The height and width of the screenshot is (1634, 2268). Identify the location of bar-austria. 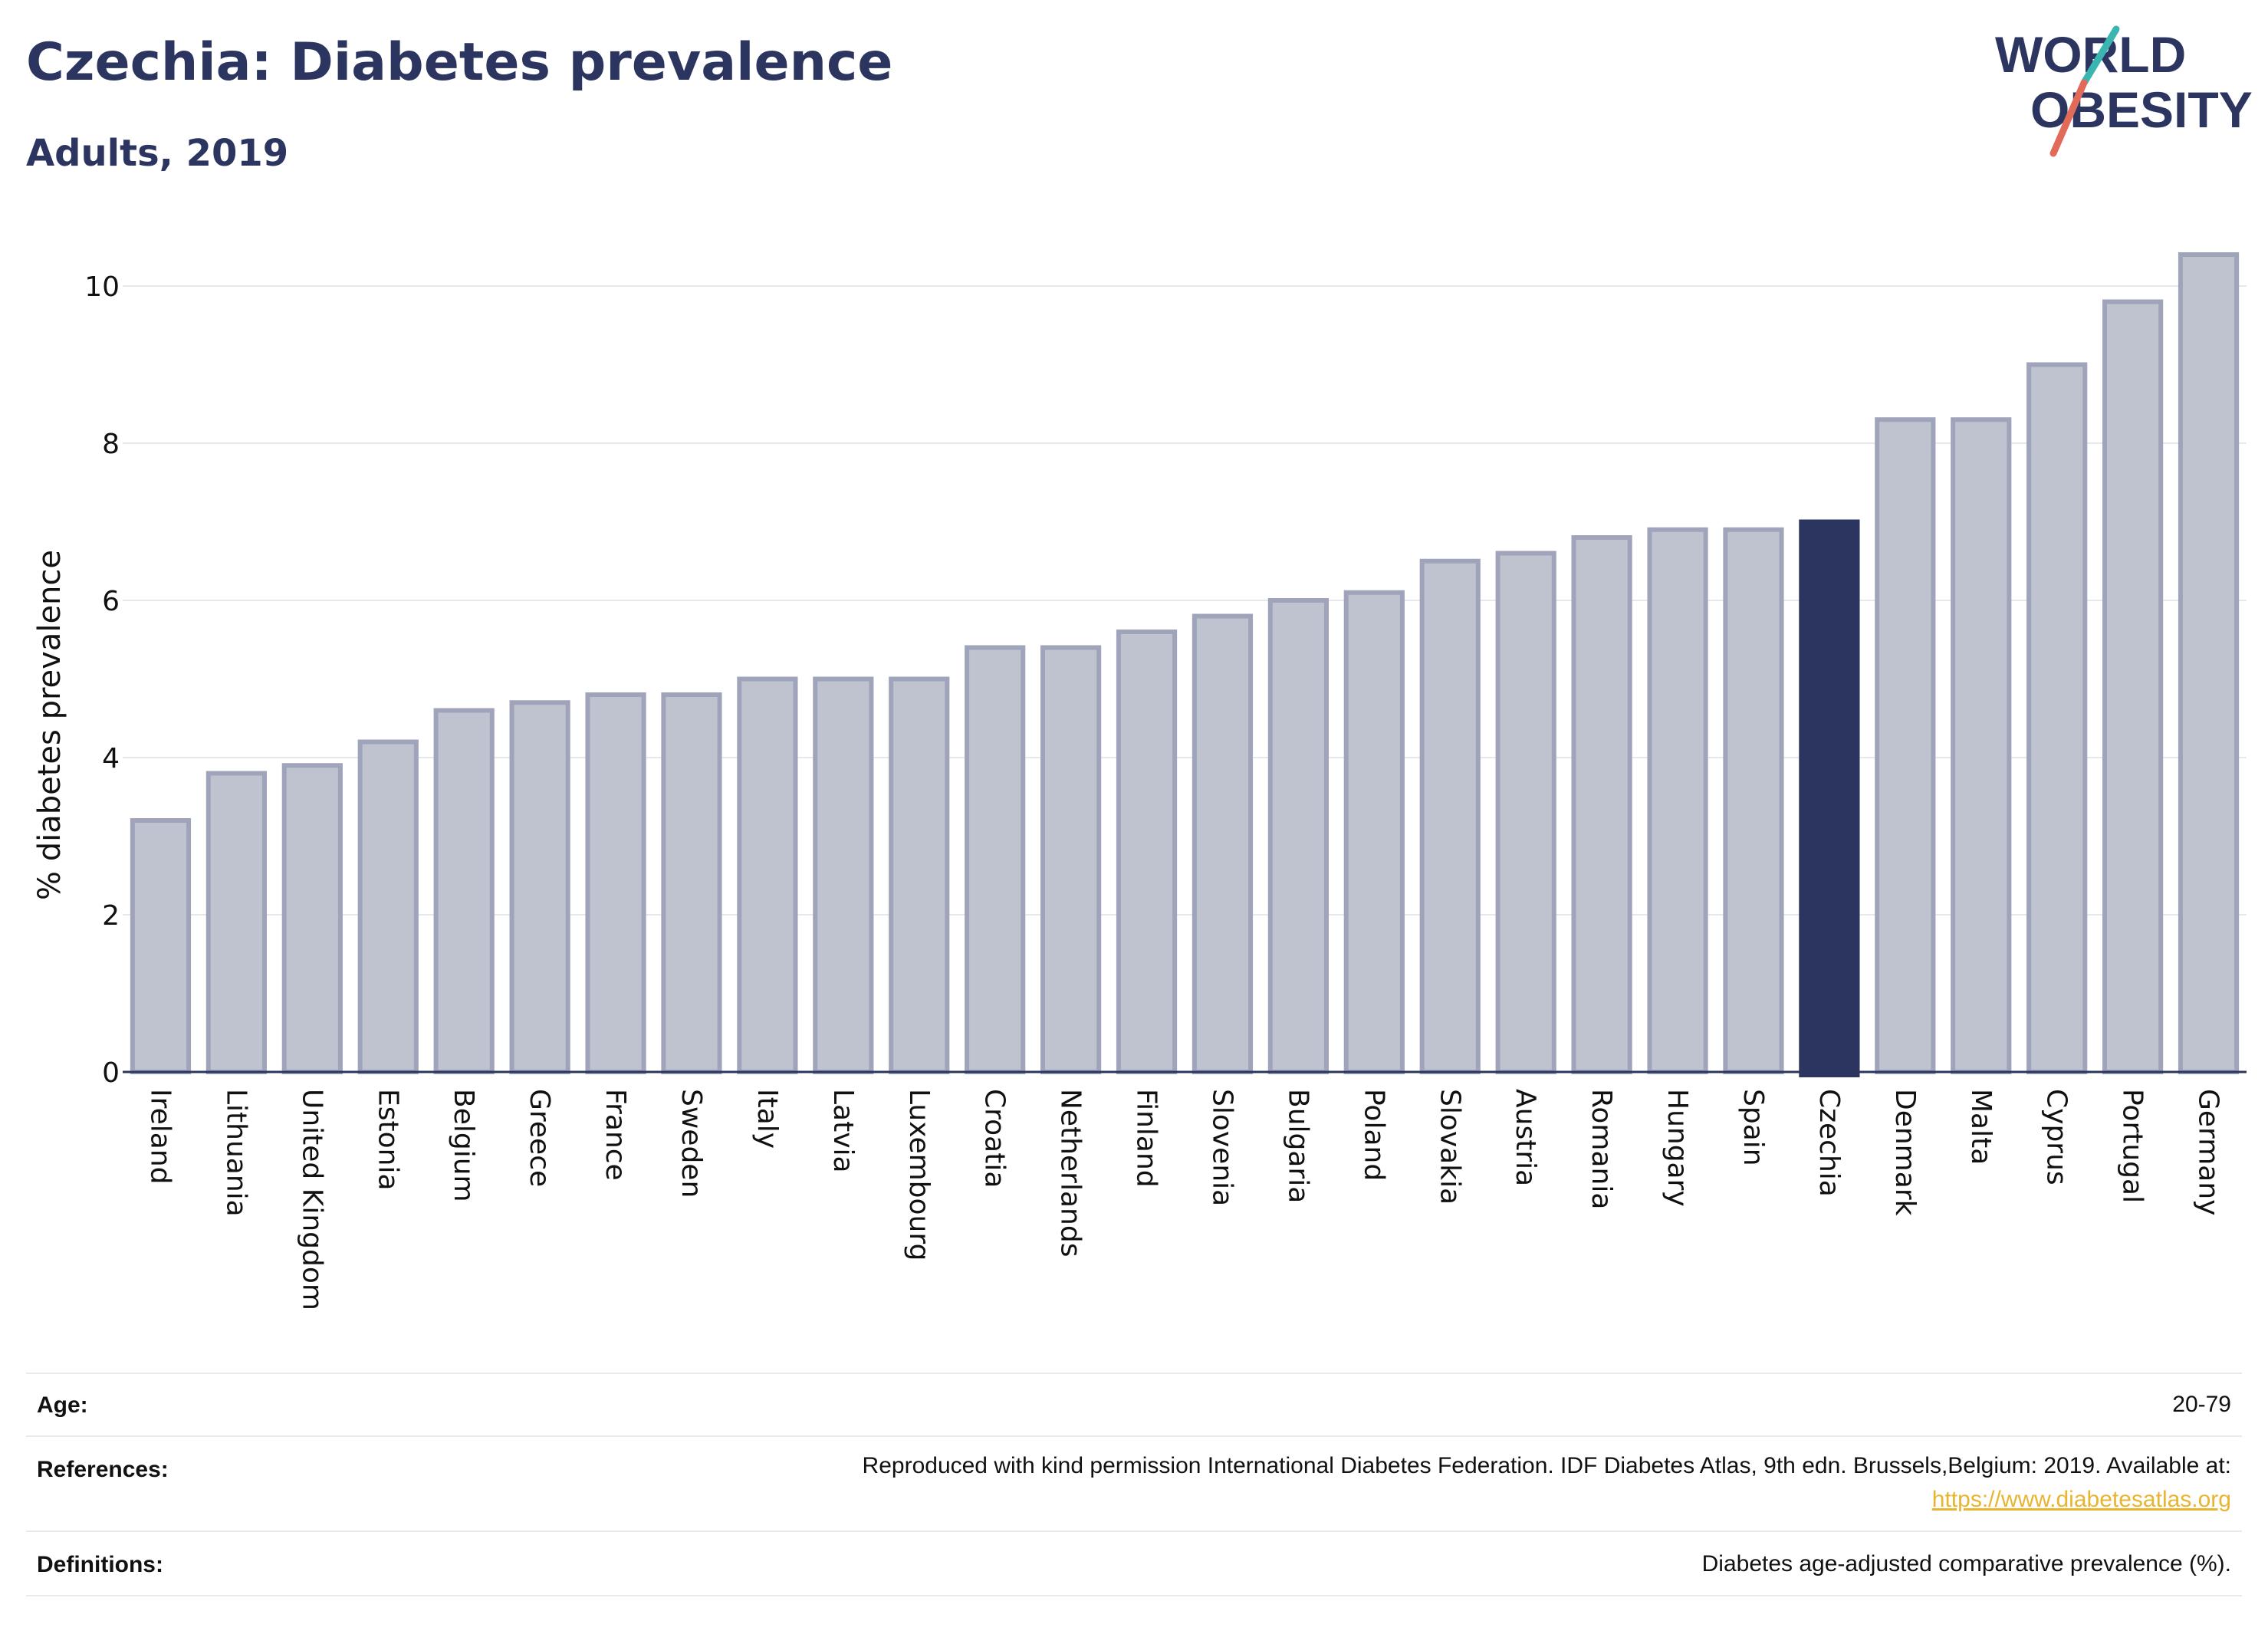
(1525, 813).